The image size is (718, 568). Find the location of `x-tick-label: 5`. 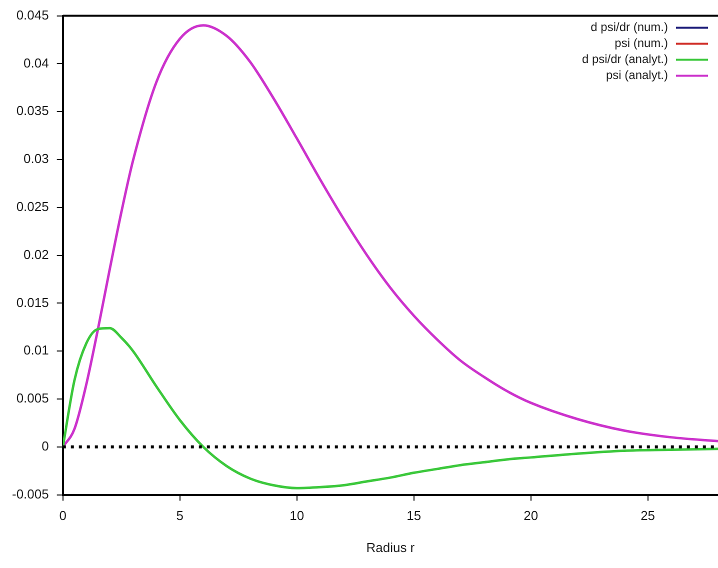

x-tick-label: 5 is located at coordinates (180, 516).